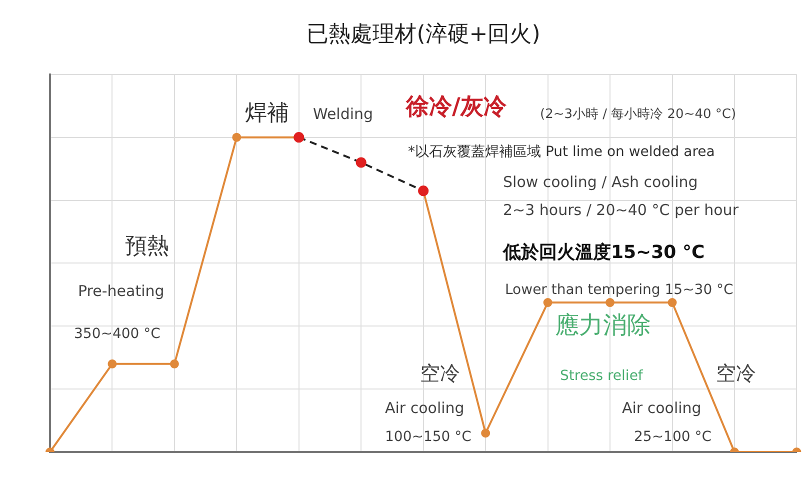  Describe the element at coordinates (343, 114) in the screenshot. I see `text: Welding` at that location.